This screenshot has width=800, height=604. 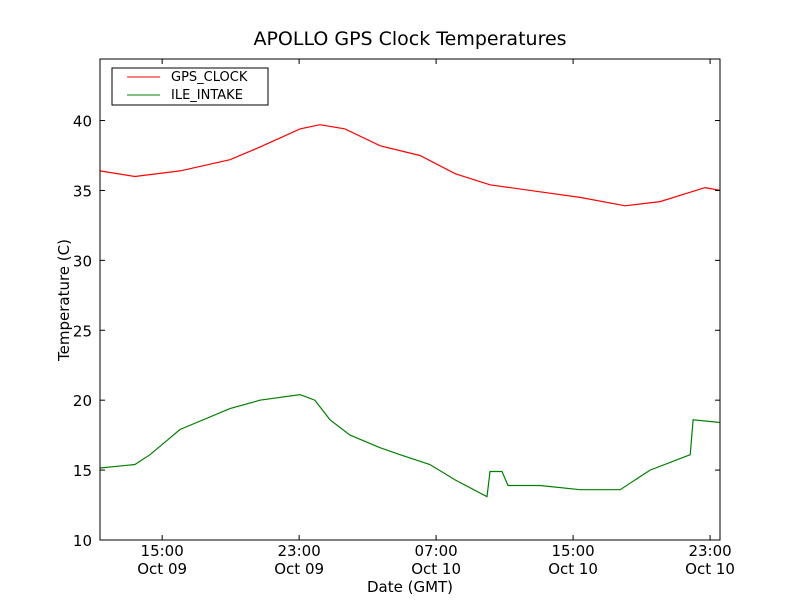 What do you see at coordinates (82, 191) in the screenshot?
I see `y-tick-label: 35` at bounding box center [82, 191].